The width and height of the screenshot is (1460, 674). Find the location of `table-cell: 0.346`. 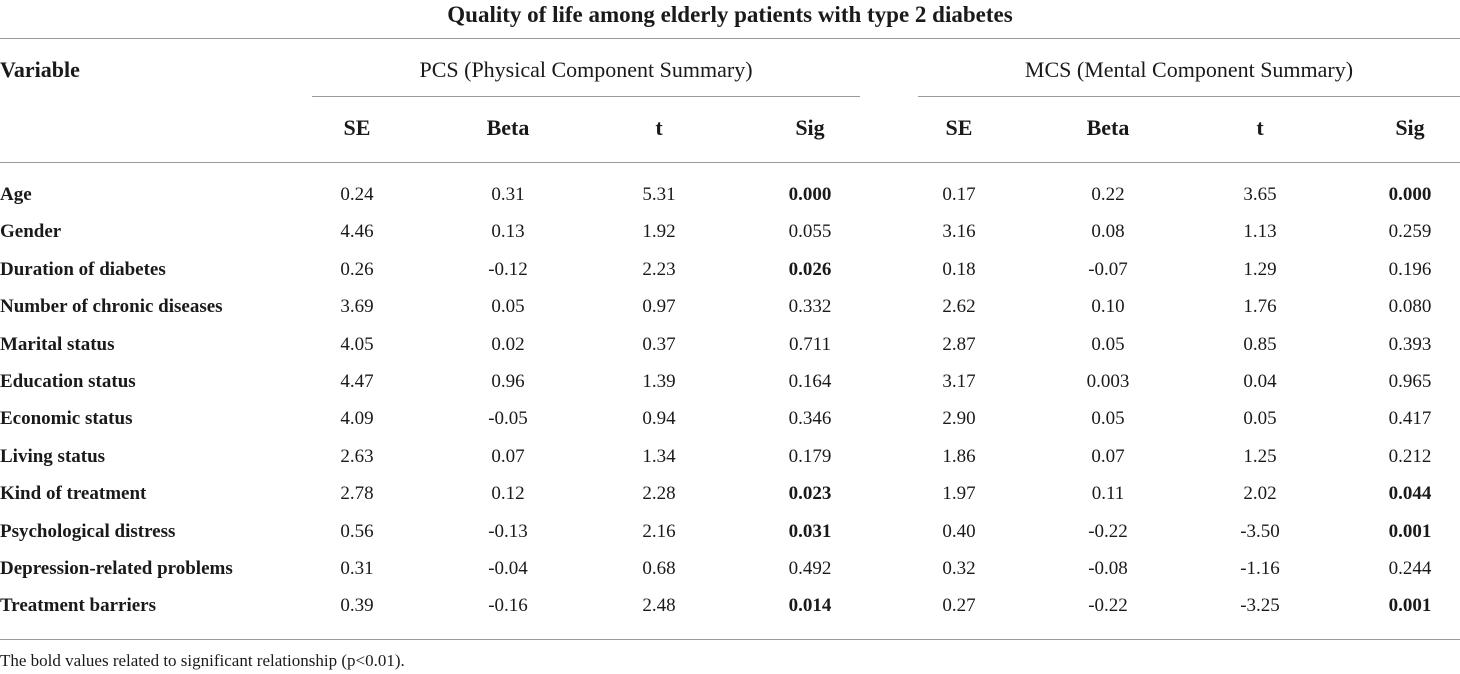

table-cell: 0.346 is located at coordinates (810, 418).